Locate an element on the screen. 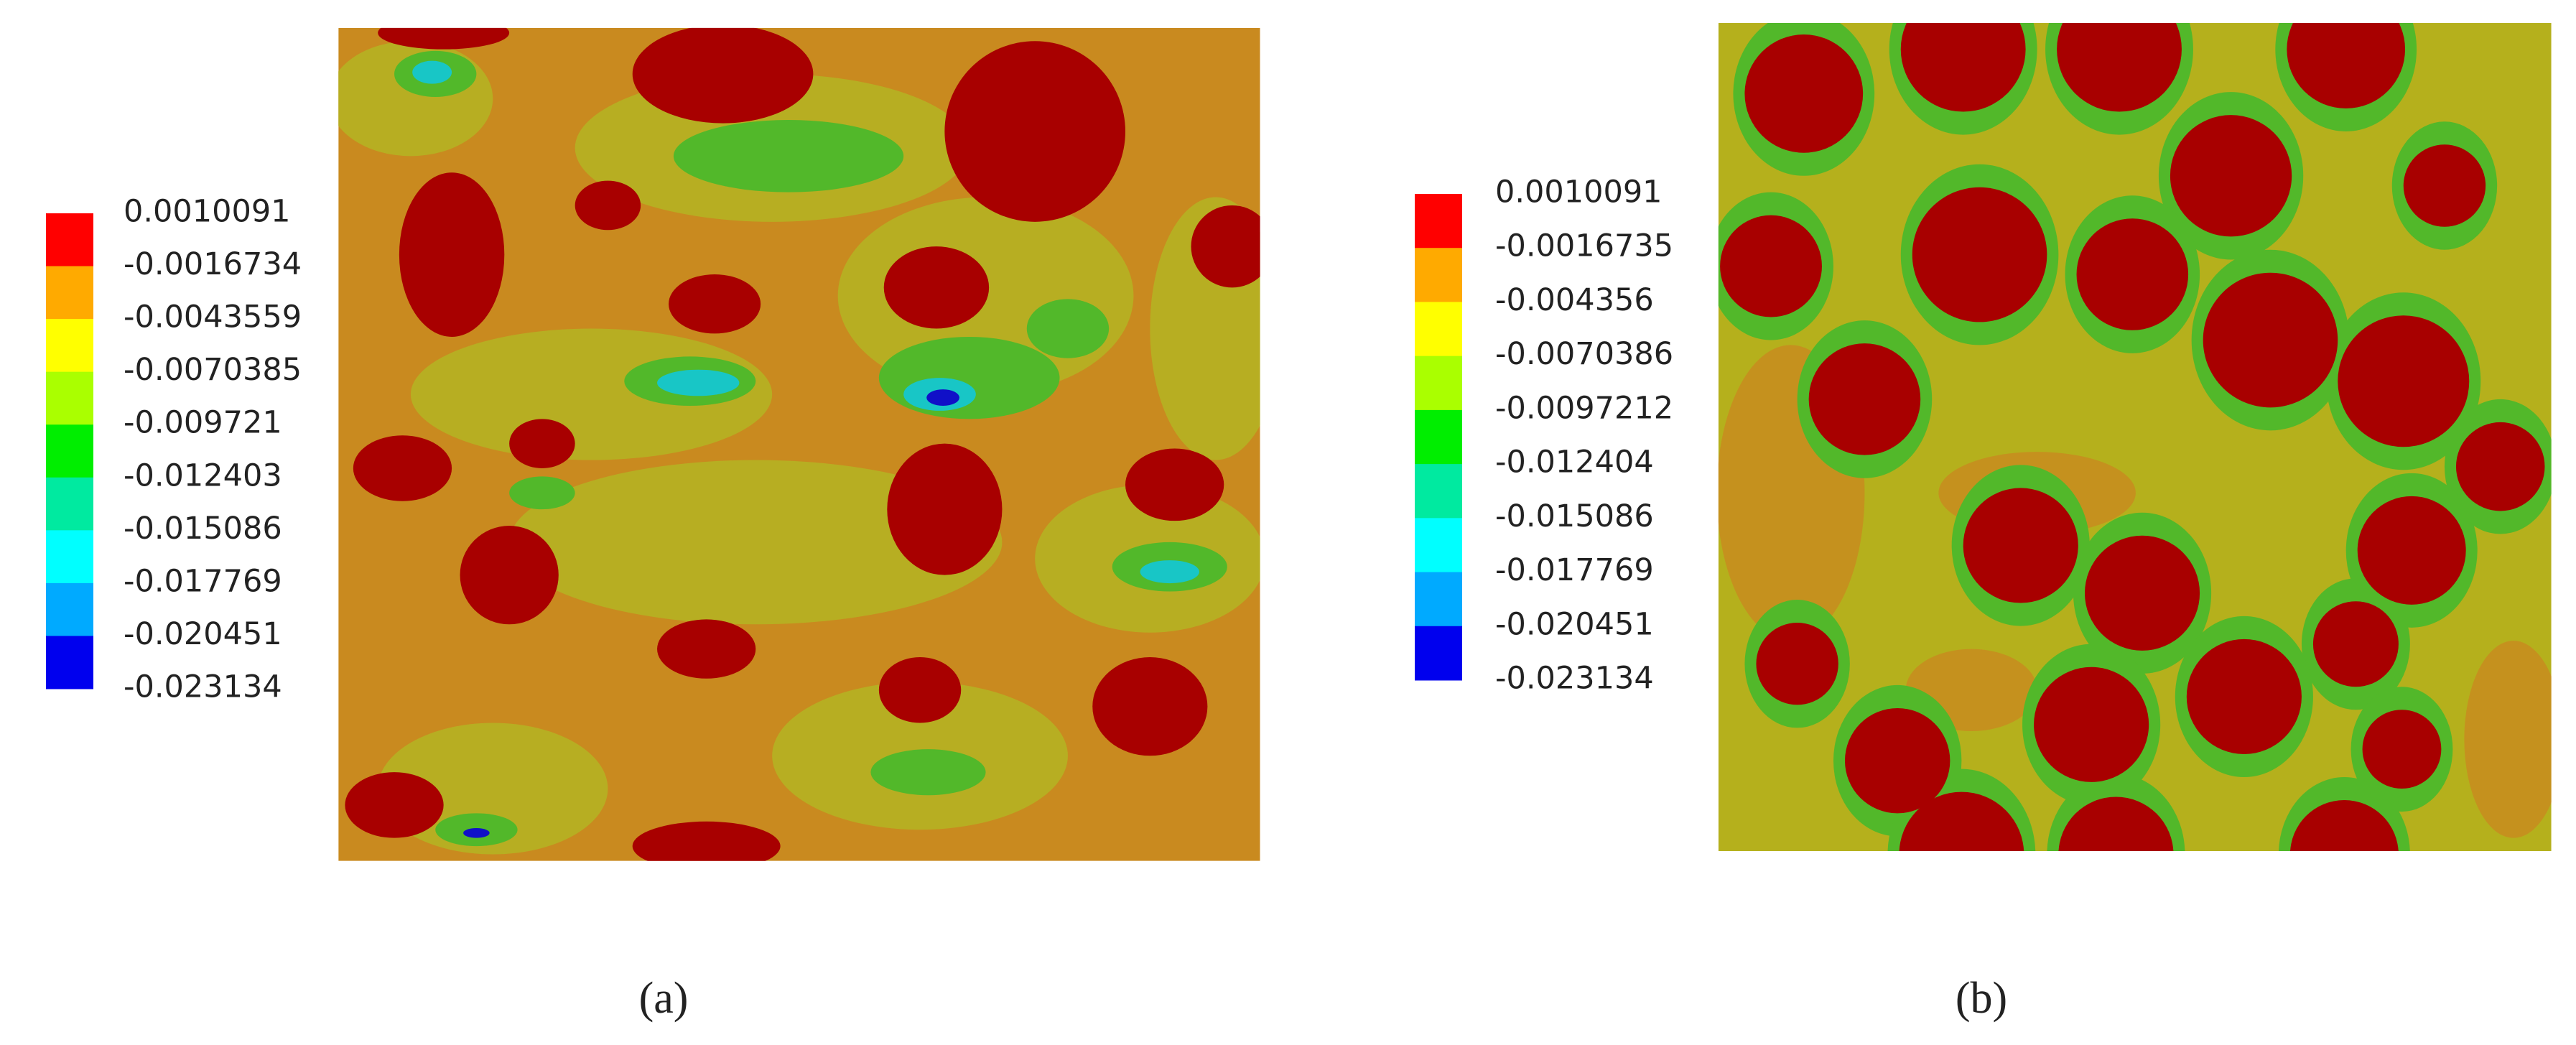 The image size is (2576, 1045). legend-label: -0.0016735 is located at coordinates (1584, 246).